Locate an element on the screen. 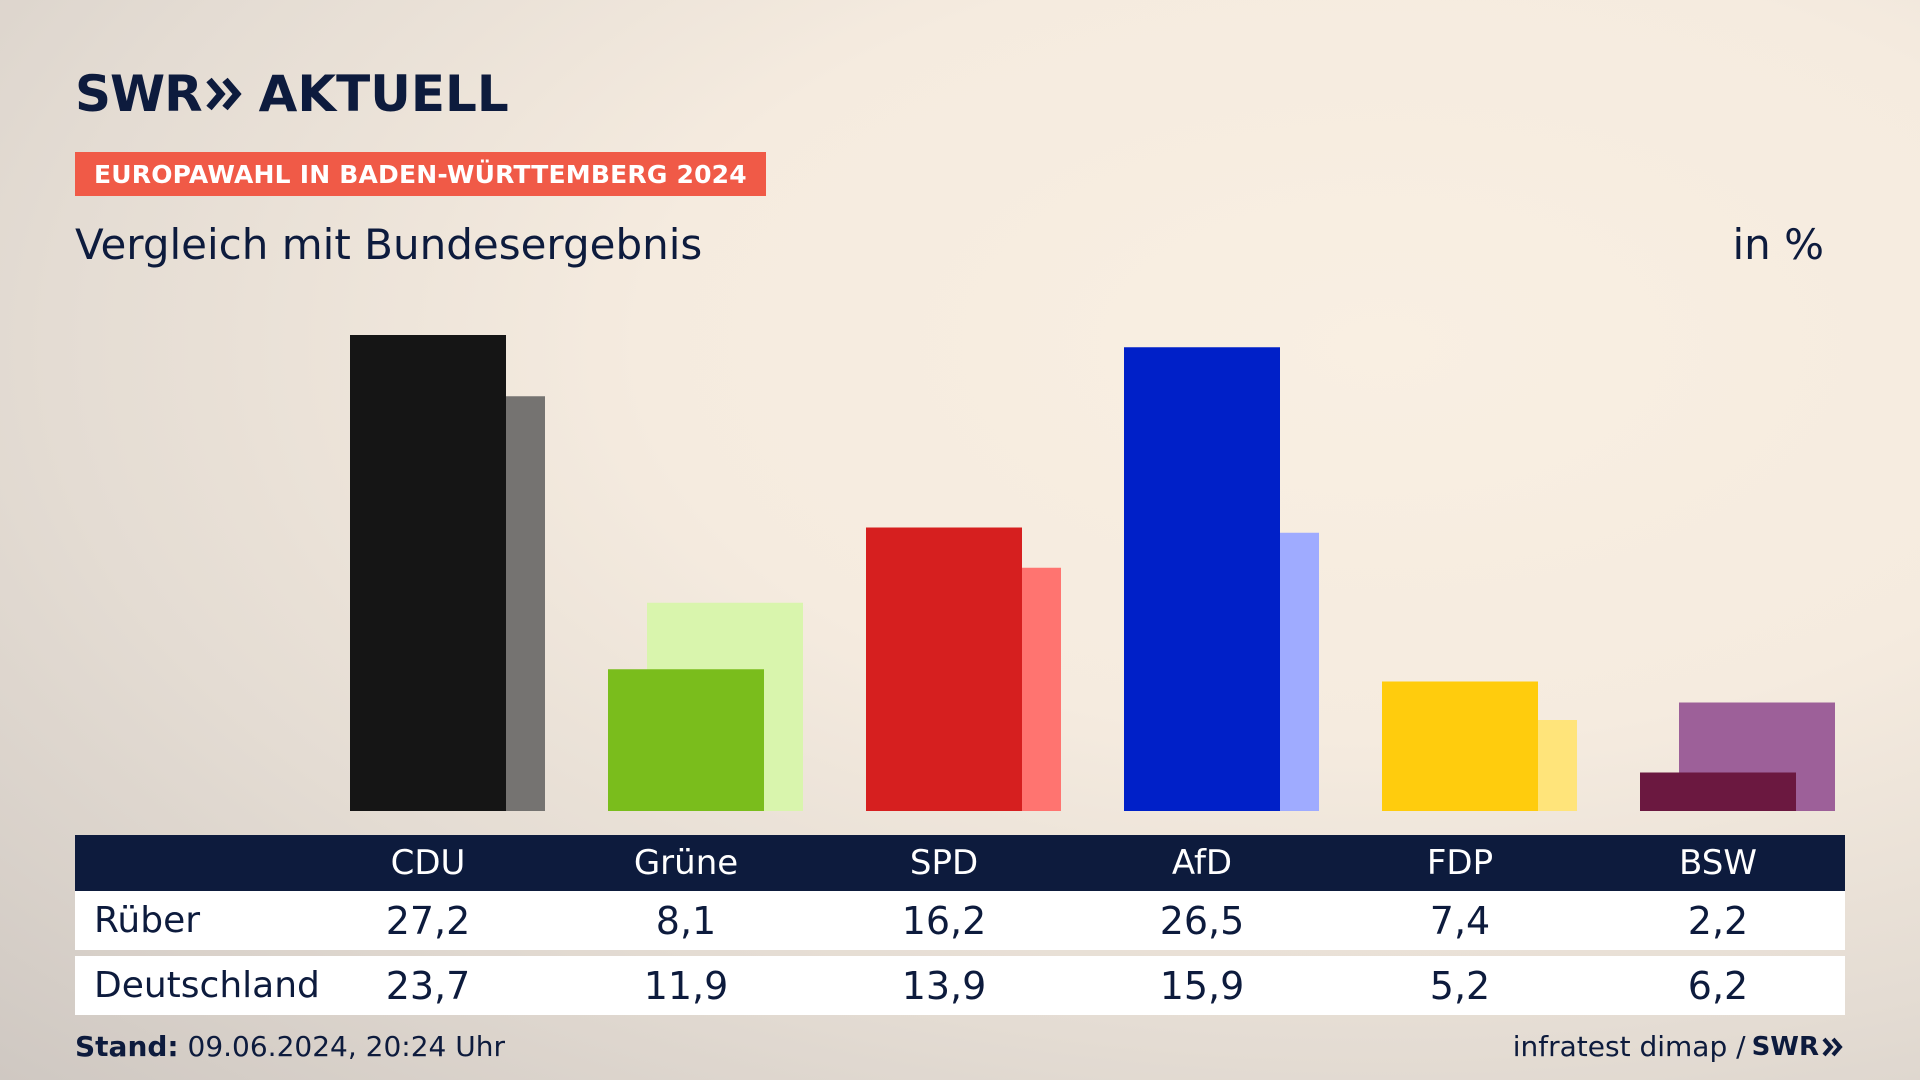 This screenshot has height=1080, width=1920. value-rueber-bsw: 2,2 is located at coordinates (1718, 920).